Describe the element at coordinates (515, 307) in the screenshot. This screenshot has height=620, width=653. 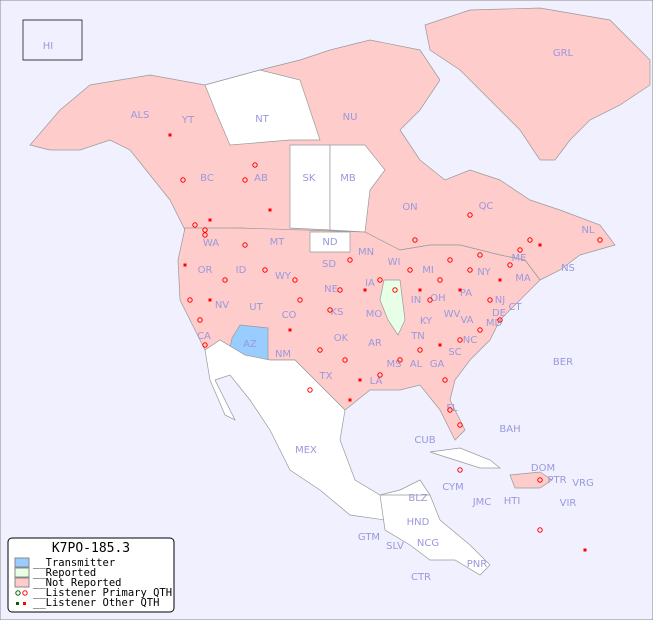
I see `region-label-ct: CT` at that location.